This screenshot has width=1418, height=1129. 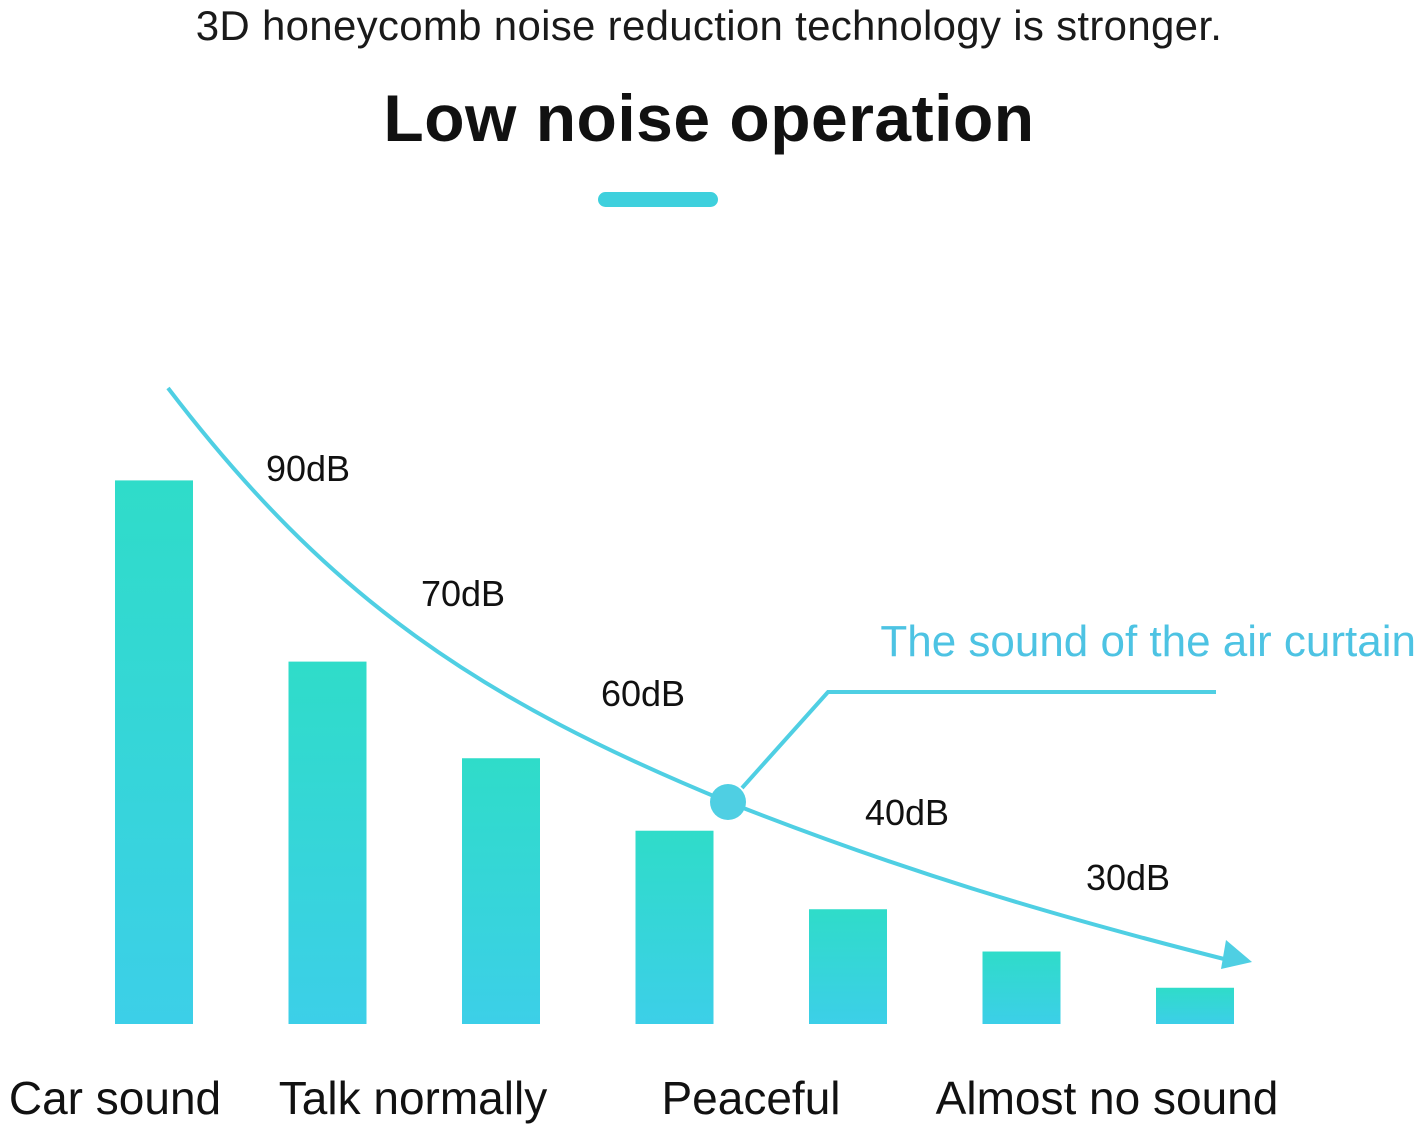 I want to click on page-title: Low noise operation, so click(x=709, y=118).